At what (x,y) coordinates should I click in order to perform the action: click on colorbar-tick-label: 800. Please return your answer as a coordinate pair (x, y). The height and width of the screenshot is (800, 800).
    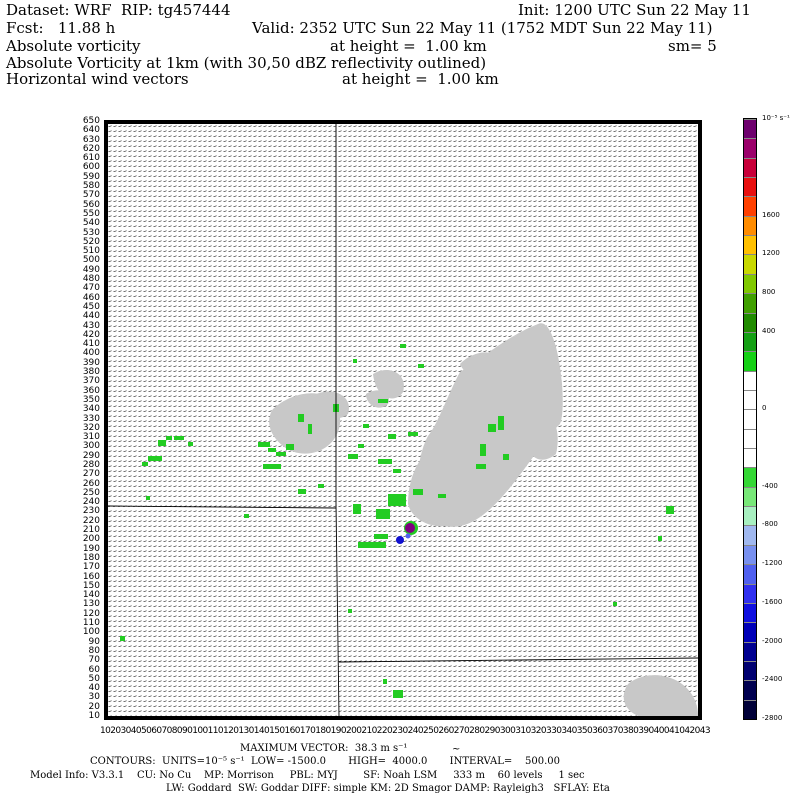
    Looking at the image, I should click on (769, 292).